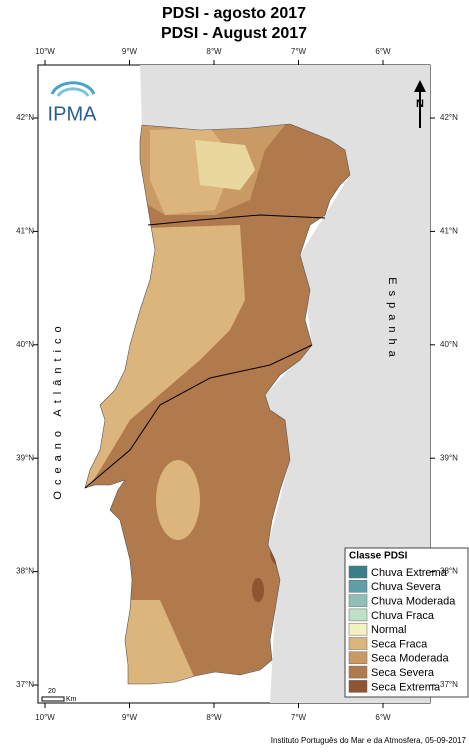  I want to click on legend-label: Seca Extrema, so click(406, 687).